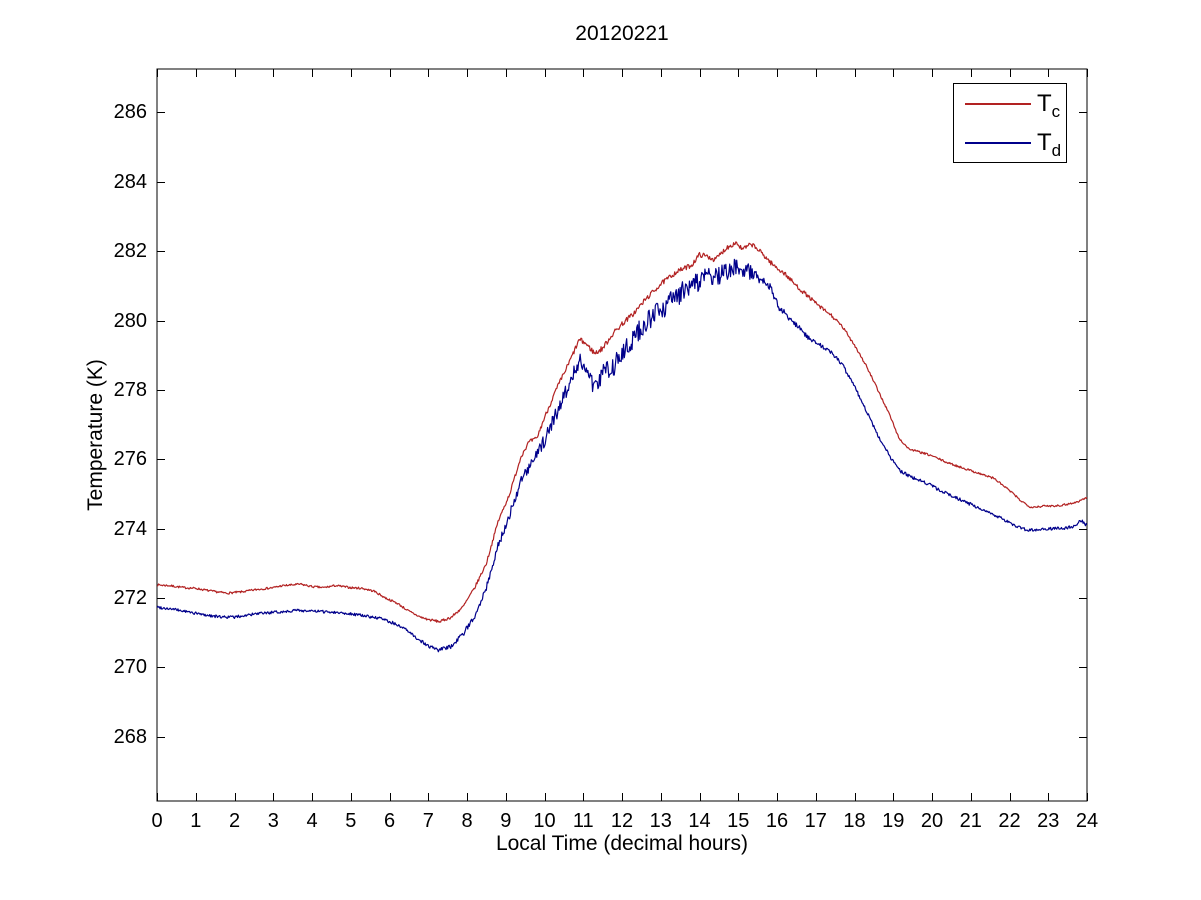  Describe the element at coordinates (622, 33) in the screenshot. I see `chart-title: 20120221` at that location.